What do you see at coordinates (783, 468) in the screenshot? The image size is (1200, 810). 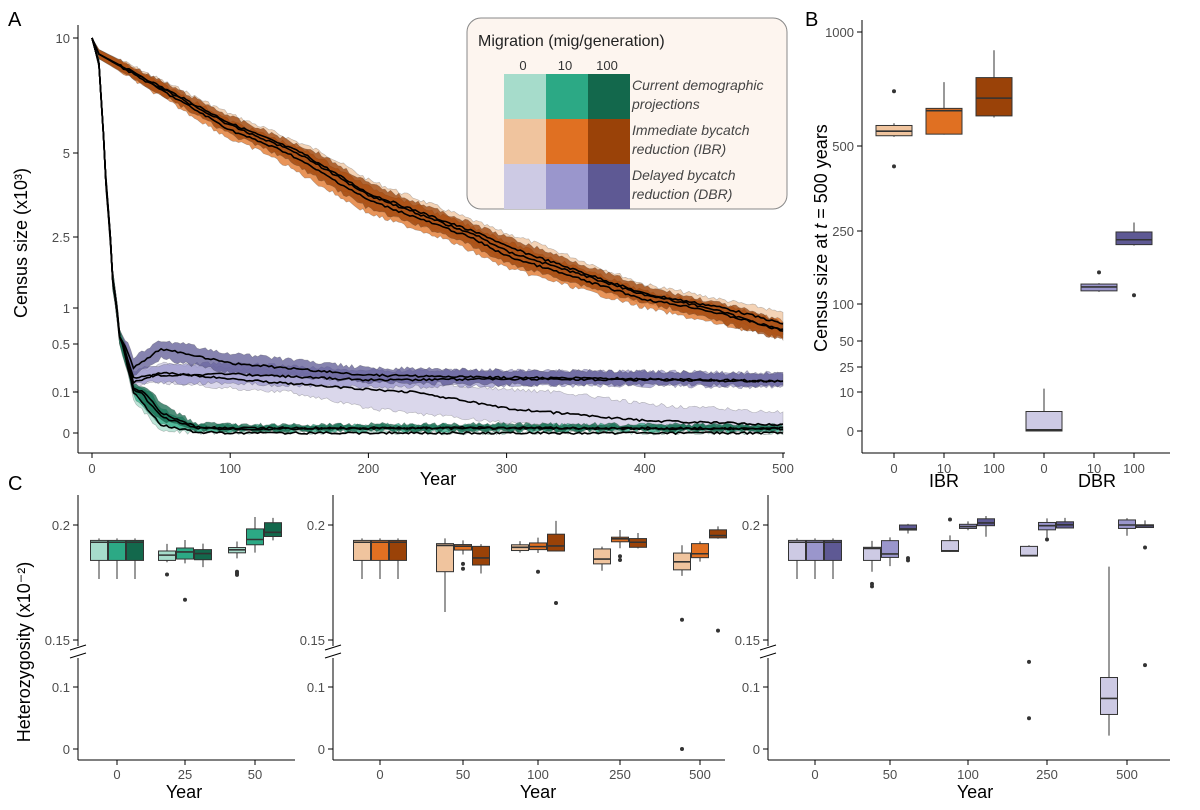 I see `panel-a-x-tick-label: 500` at bounding box center [783, 468].